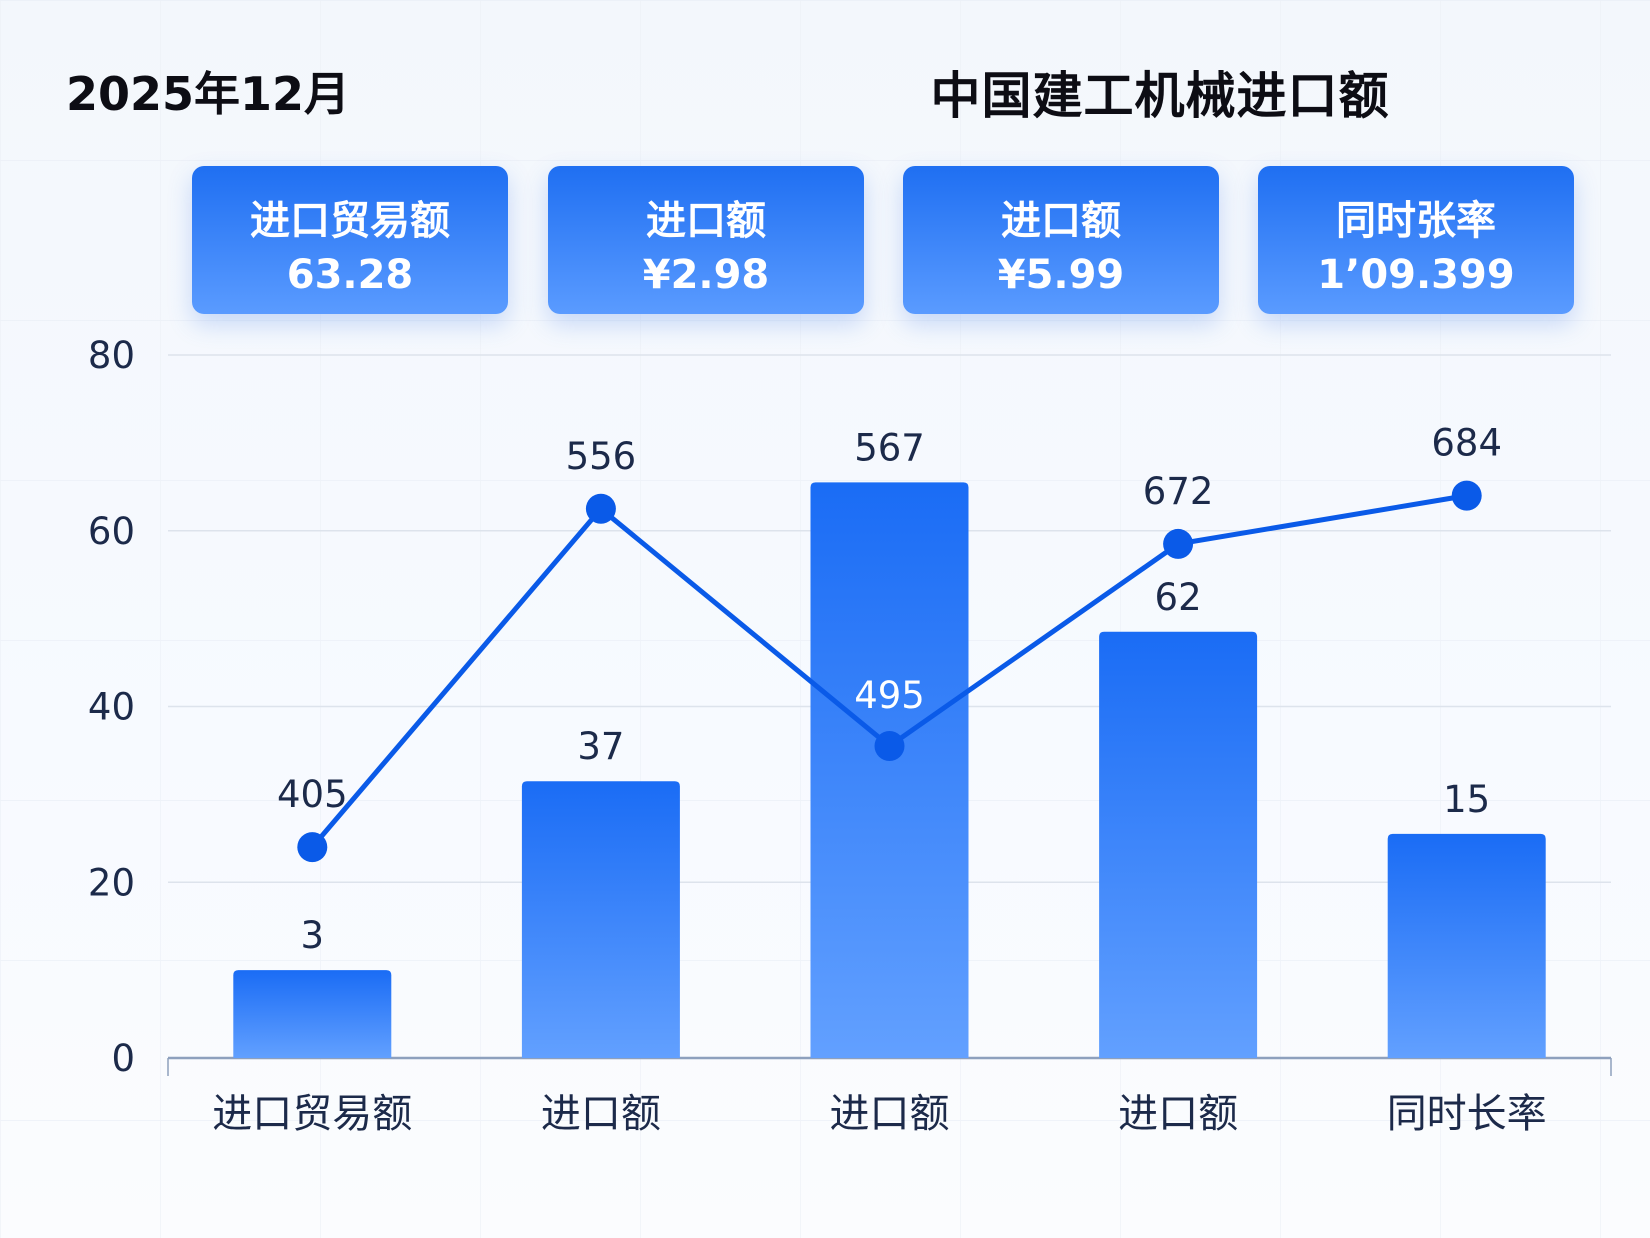 The height and width of the screenshot is (1238, 1650). I want to click on kpi-value: 1’09.399, so click(1416, 275).